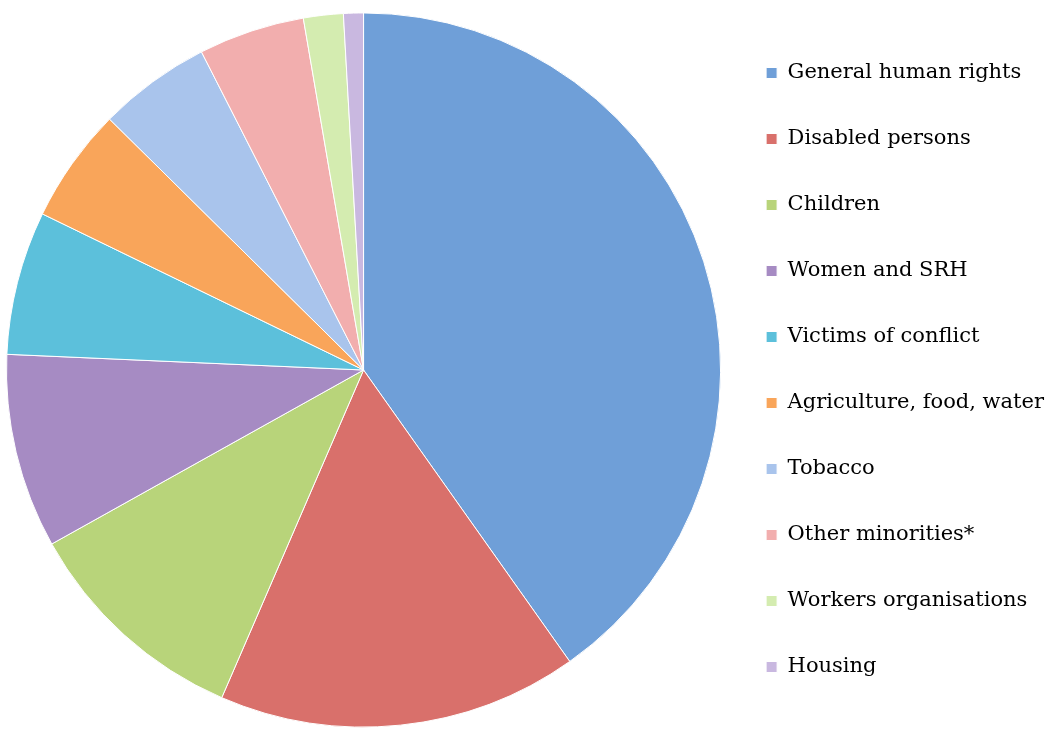 The width and height of the screenshot is (1054, 740). I want to click on legend-label: Women and SRH, so click(877, 269).